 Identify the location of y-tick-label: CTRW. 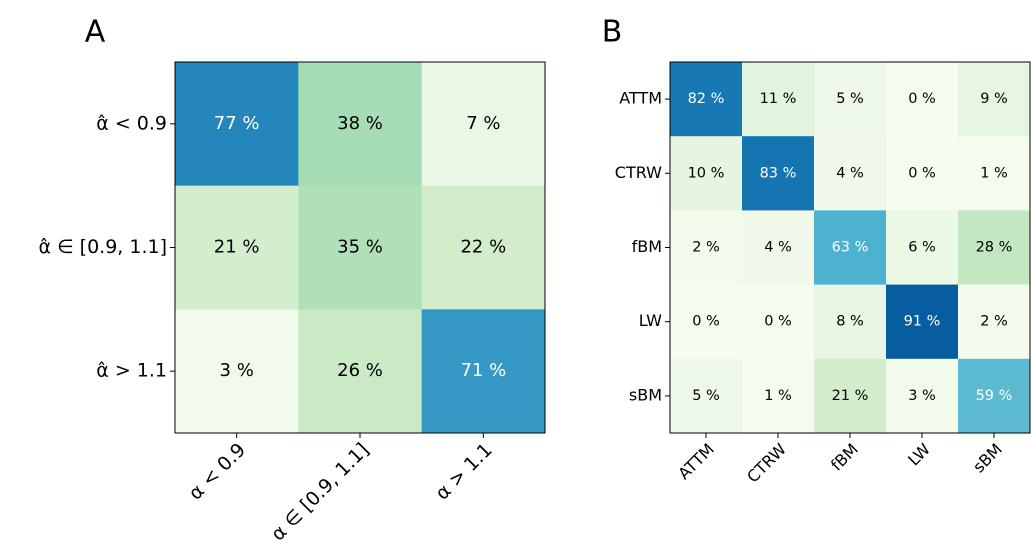
(638, 172).